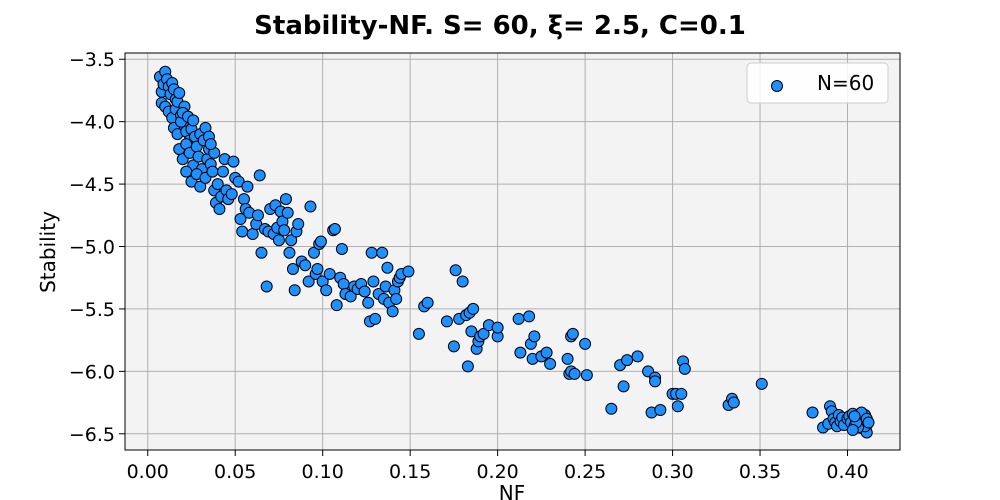  I want to click on y-tick-label: −6.0, so click(92, 372).